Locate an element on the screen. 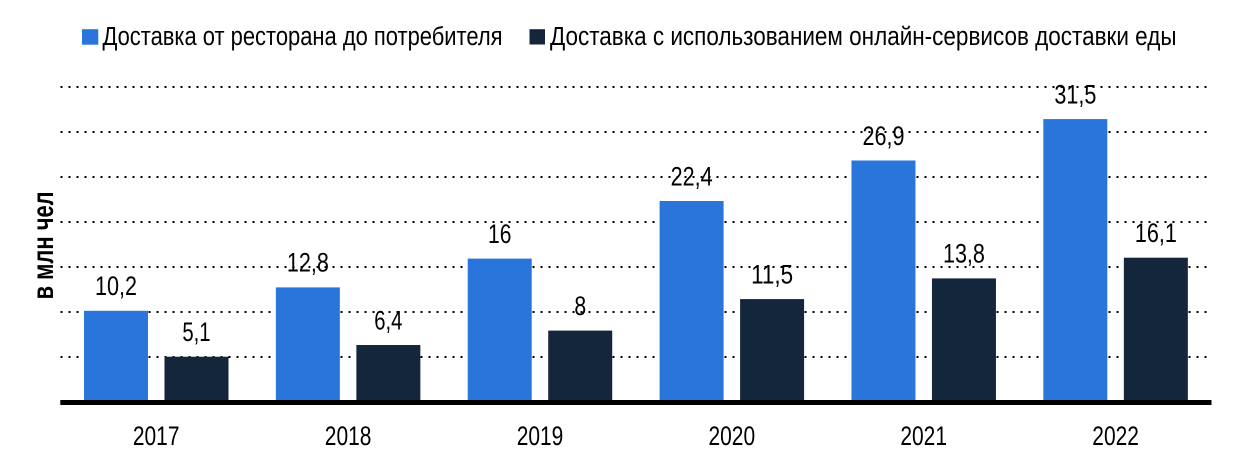  svg-text: 31,5 is located at coordinates (1075, 94).